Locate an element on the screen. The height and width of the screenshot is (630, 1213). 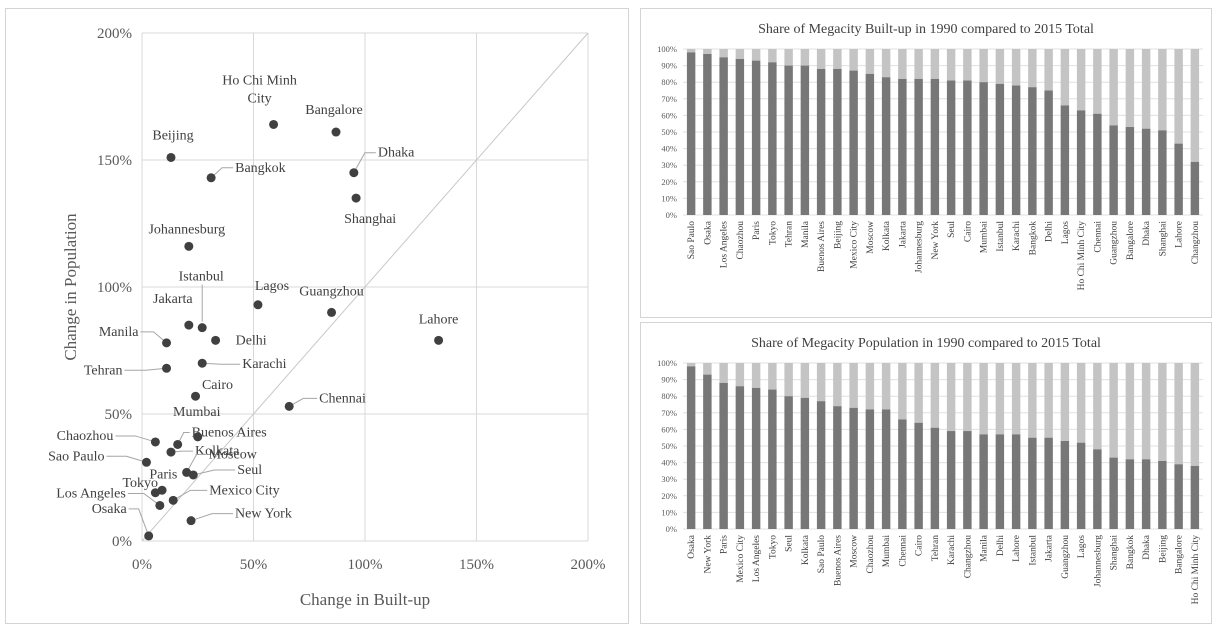
bar-share-1990-moscow is located at coordinates (870, 144).